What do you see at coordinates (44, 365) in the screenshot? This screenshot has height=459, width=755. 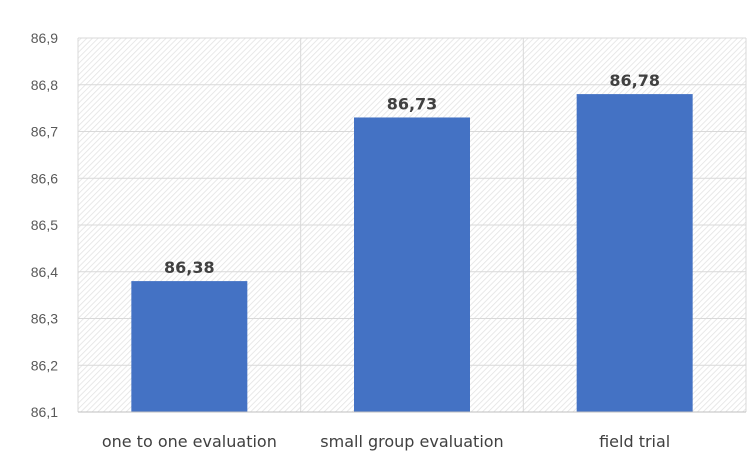 I see `y-tick-label: 86,2` at bounding box center [44, 365].